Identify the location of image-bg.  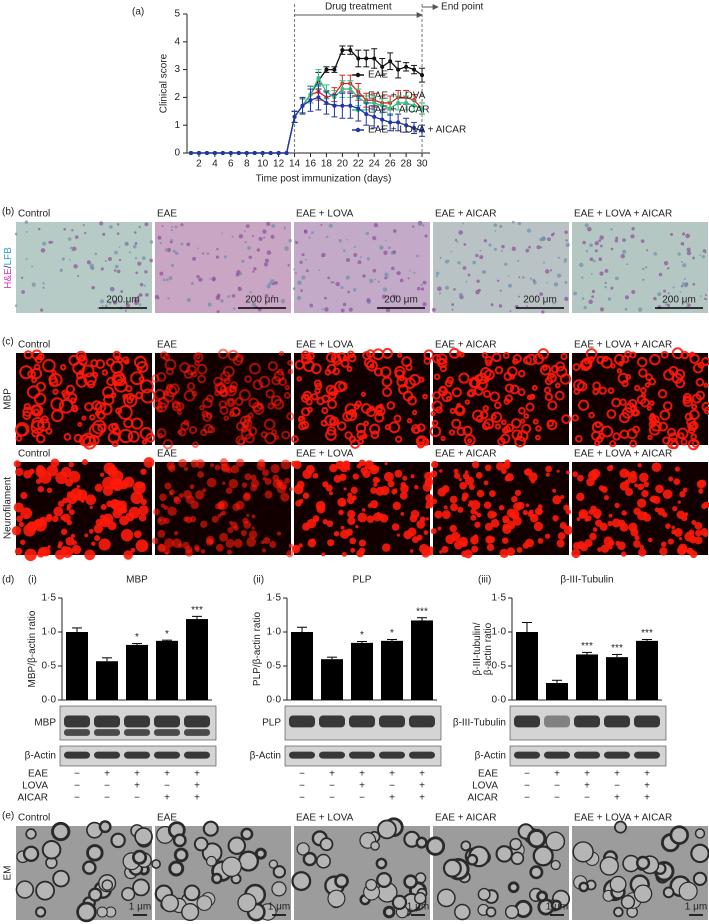
(223, 267).